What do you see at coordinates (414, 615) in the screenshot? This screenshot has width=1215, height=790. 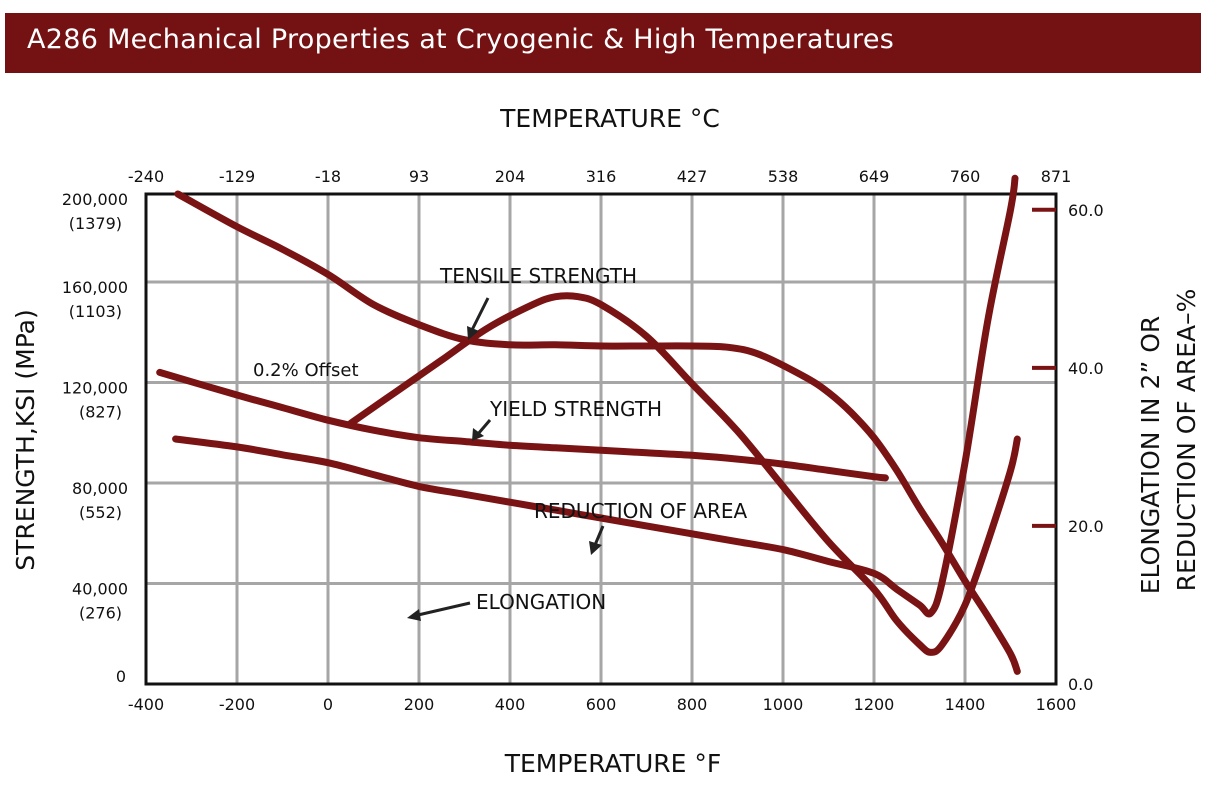 I see `arrowhead-elongation` at bounding box center [414, 615].